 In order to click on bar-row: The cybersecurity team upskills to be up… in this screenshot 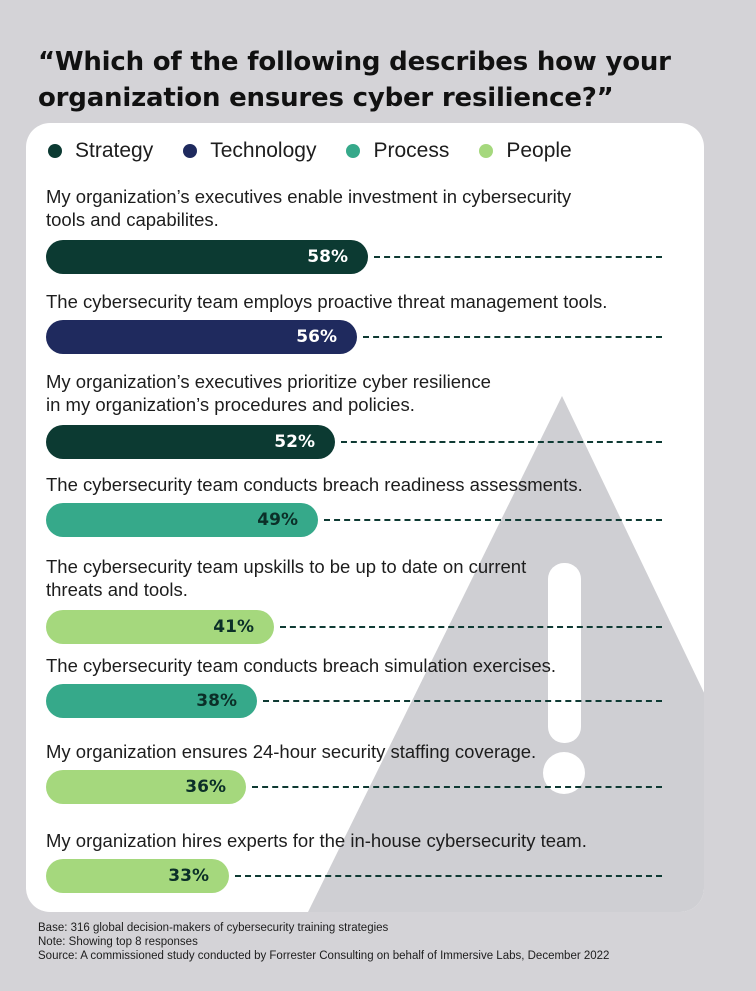, I will do `click(366, 599)`.